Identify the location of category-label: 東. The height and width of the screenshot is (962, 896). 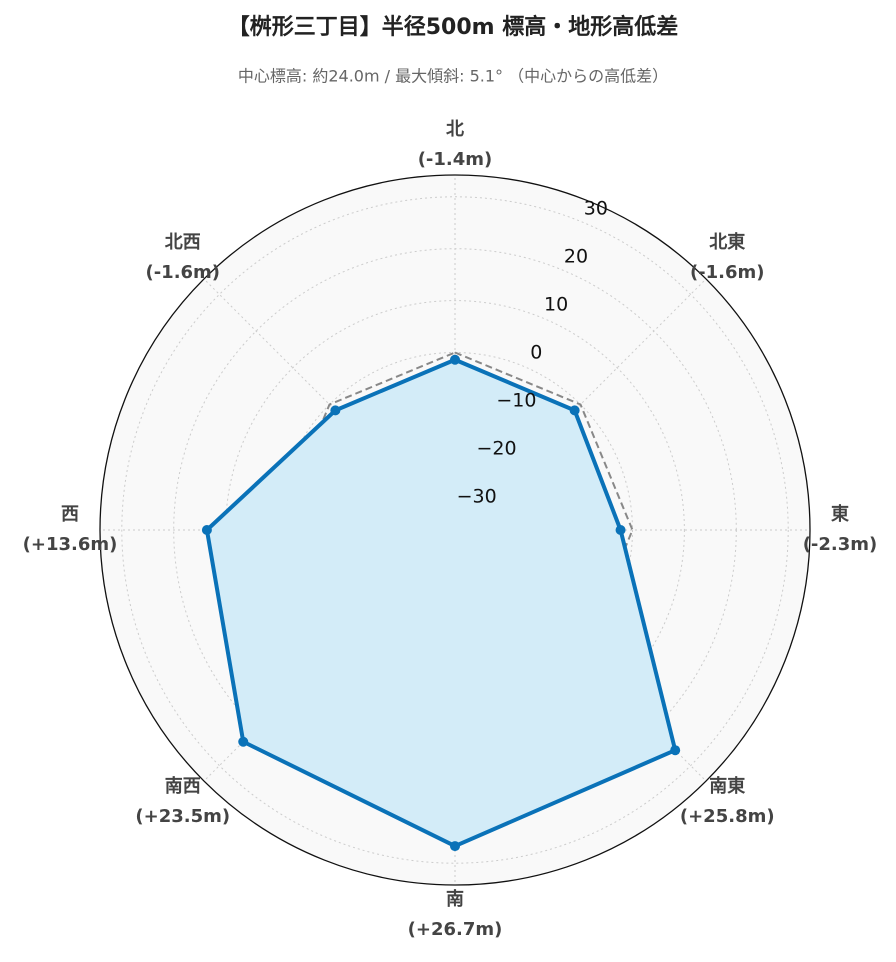
(840, 514).